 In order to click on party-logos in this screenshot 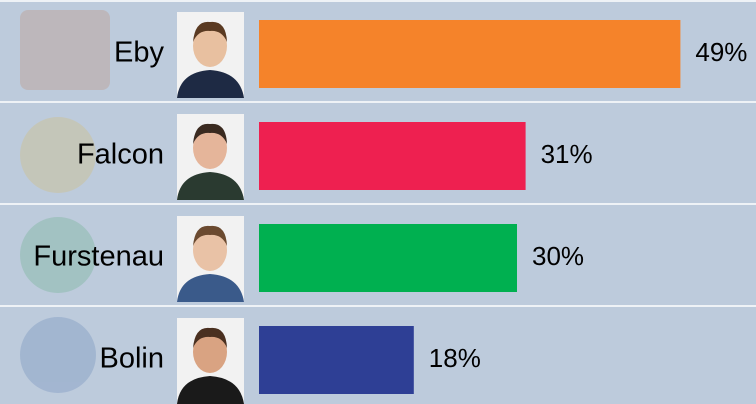, I will do `click(65, 201)`.